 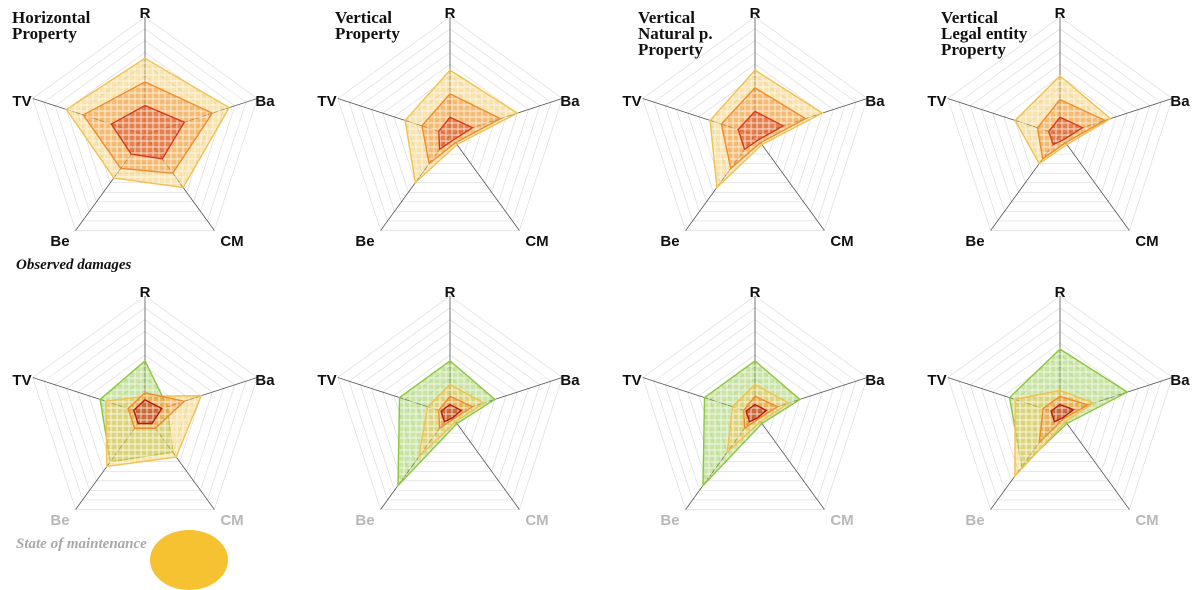 I want to click on panel-title: Vertical Property, so click(x=367, y=25).